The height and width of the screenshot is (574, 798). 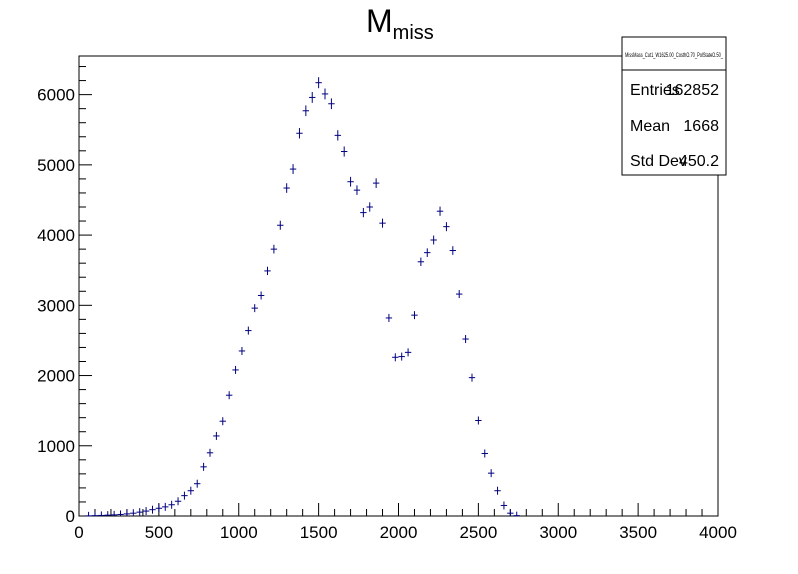 I want to click on stats-box-border, so click(x=674, y=106).